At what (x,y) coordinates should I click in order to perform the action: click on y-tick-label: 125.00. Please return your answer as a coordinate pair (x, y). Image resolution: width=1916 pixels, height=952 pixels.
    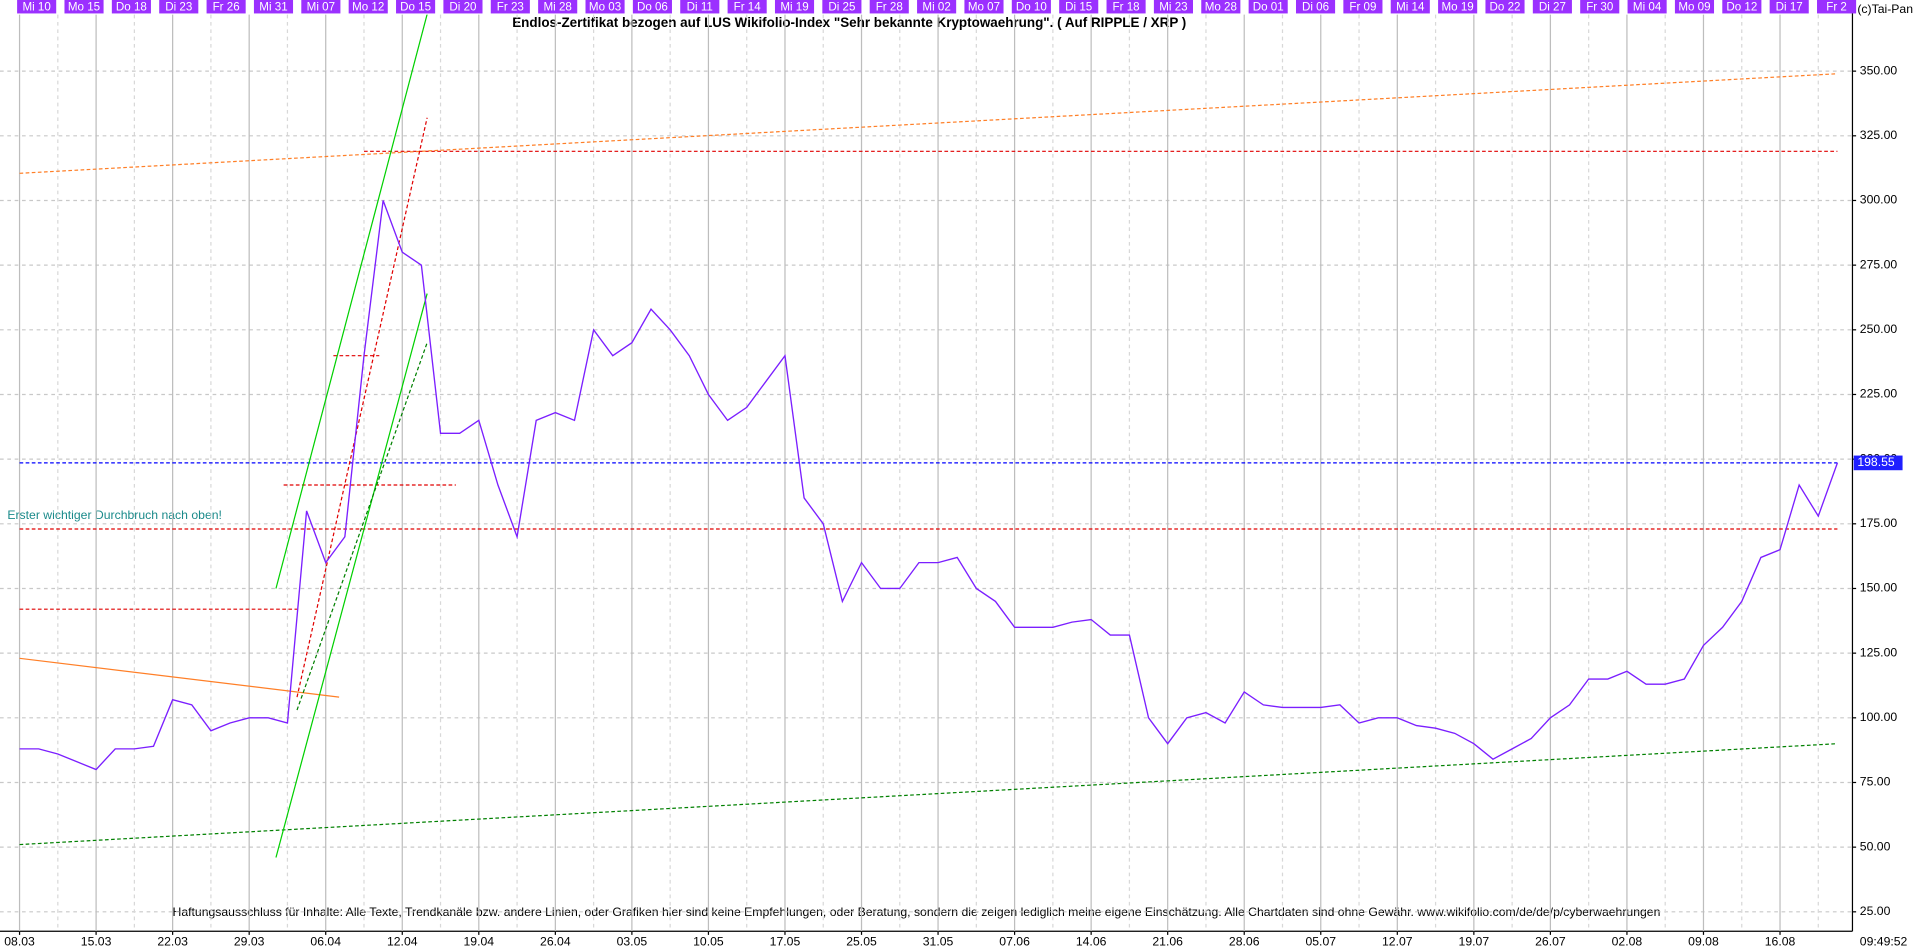
    Looking at the image, I should click on (1879, 652).